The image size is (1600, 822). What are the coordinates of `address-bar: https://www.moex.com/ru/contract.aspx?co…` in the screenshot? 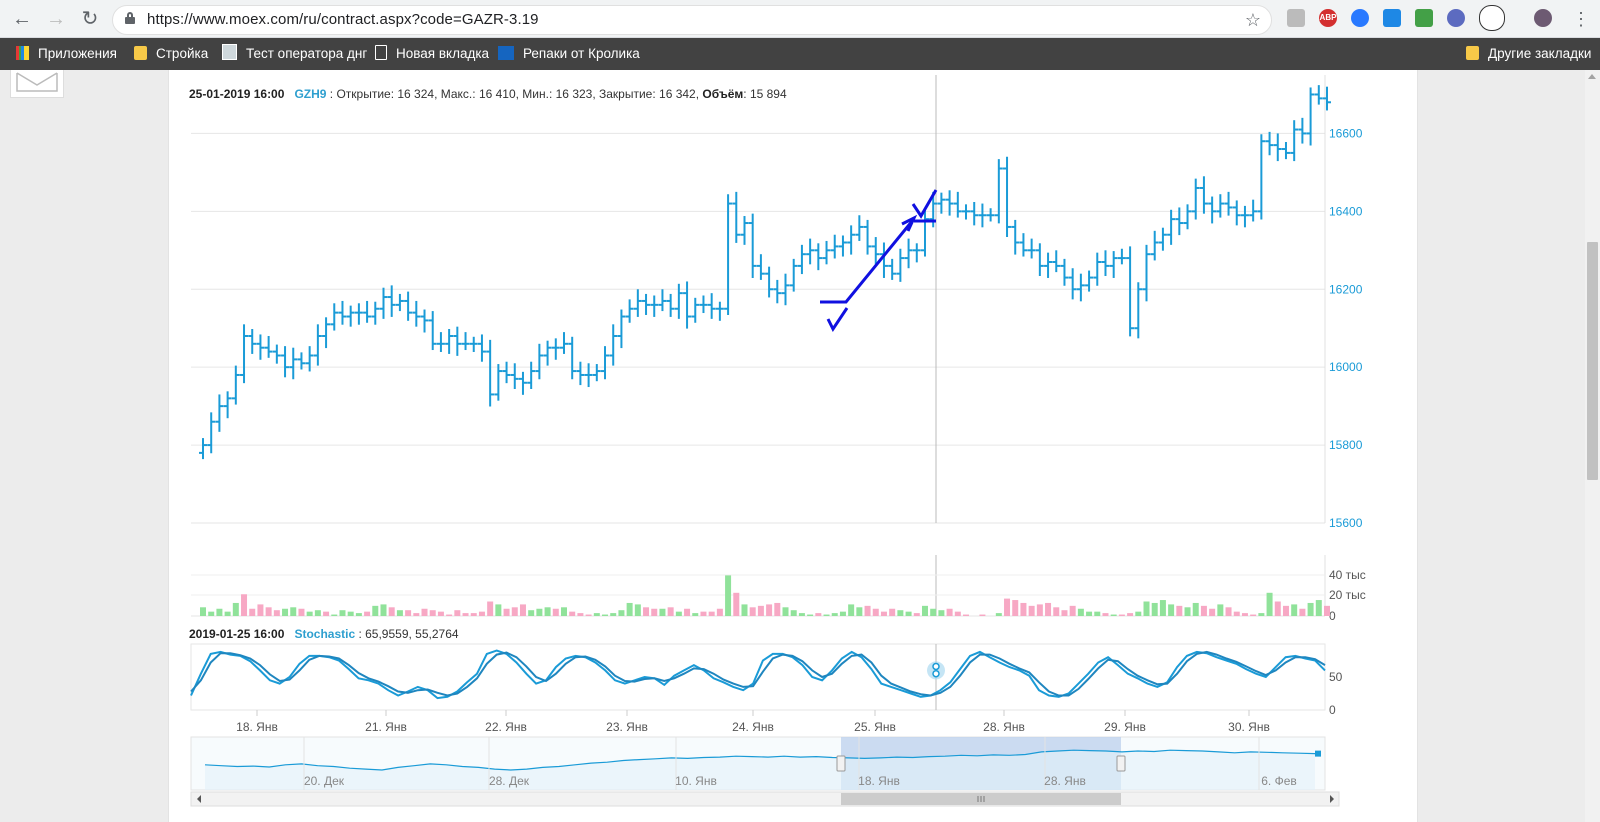 It's located at (692, 20).